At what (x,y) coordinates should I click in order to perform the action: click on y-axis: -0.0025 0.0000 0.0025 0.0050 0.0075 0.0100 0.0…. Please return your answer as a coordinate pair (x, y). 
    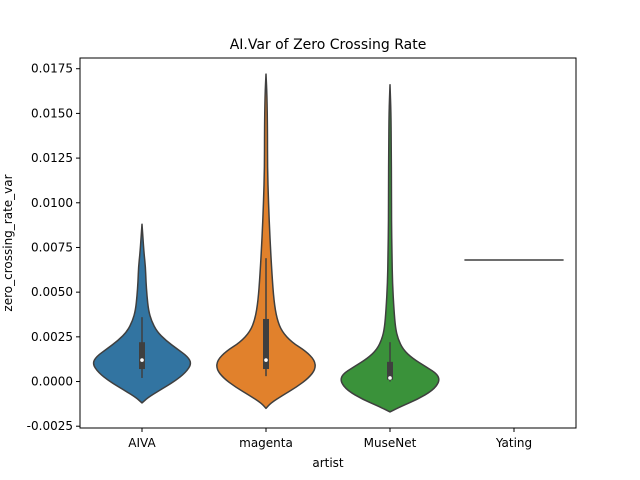
    Looking at the image, I should click on (53, 247).